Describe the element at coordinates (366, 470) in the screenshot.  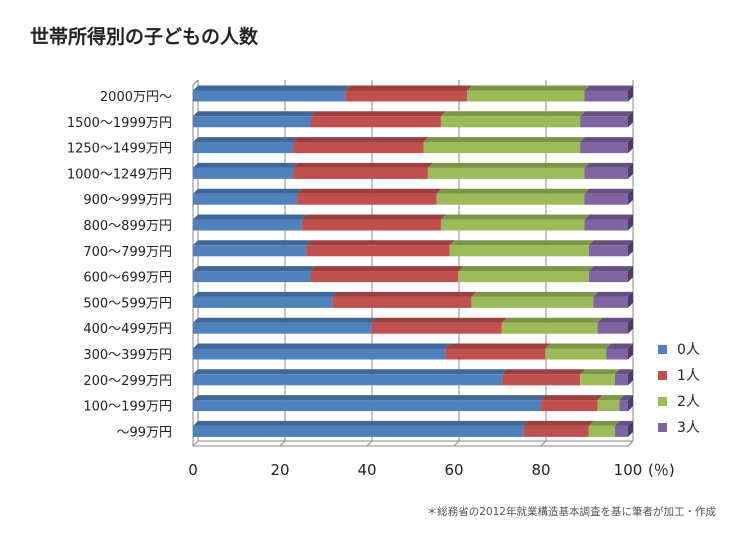
I see `x-tick-label-2: 40` at that location.